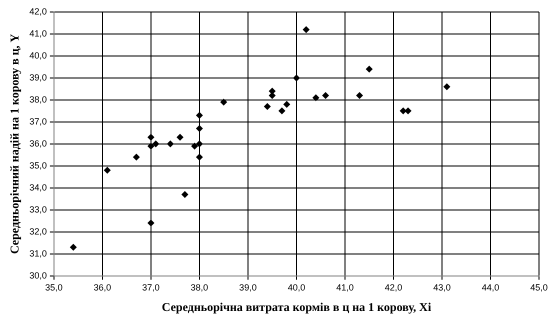 Image resolution: width=557 pixels, height=323 pixels. I want to click on y-tick-label: 38,0, so click(38, 99).